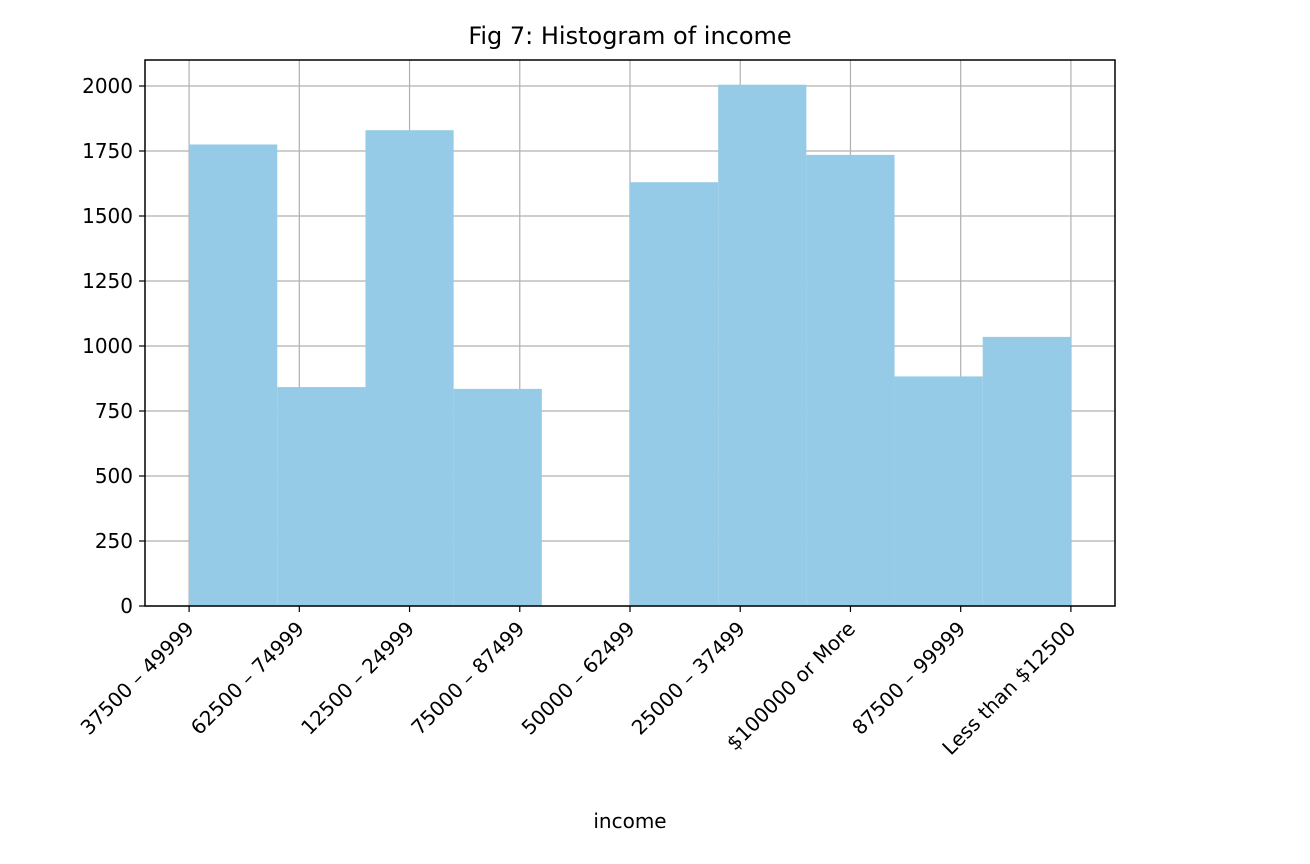 The image size is (1310, 864). I want to click on y-tick-label: 1500, so click(107, 216).